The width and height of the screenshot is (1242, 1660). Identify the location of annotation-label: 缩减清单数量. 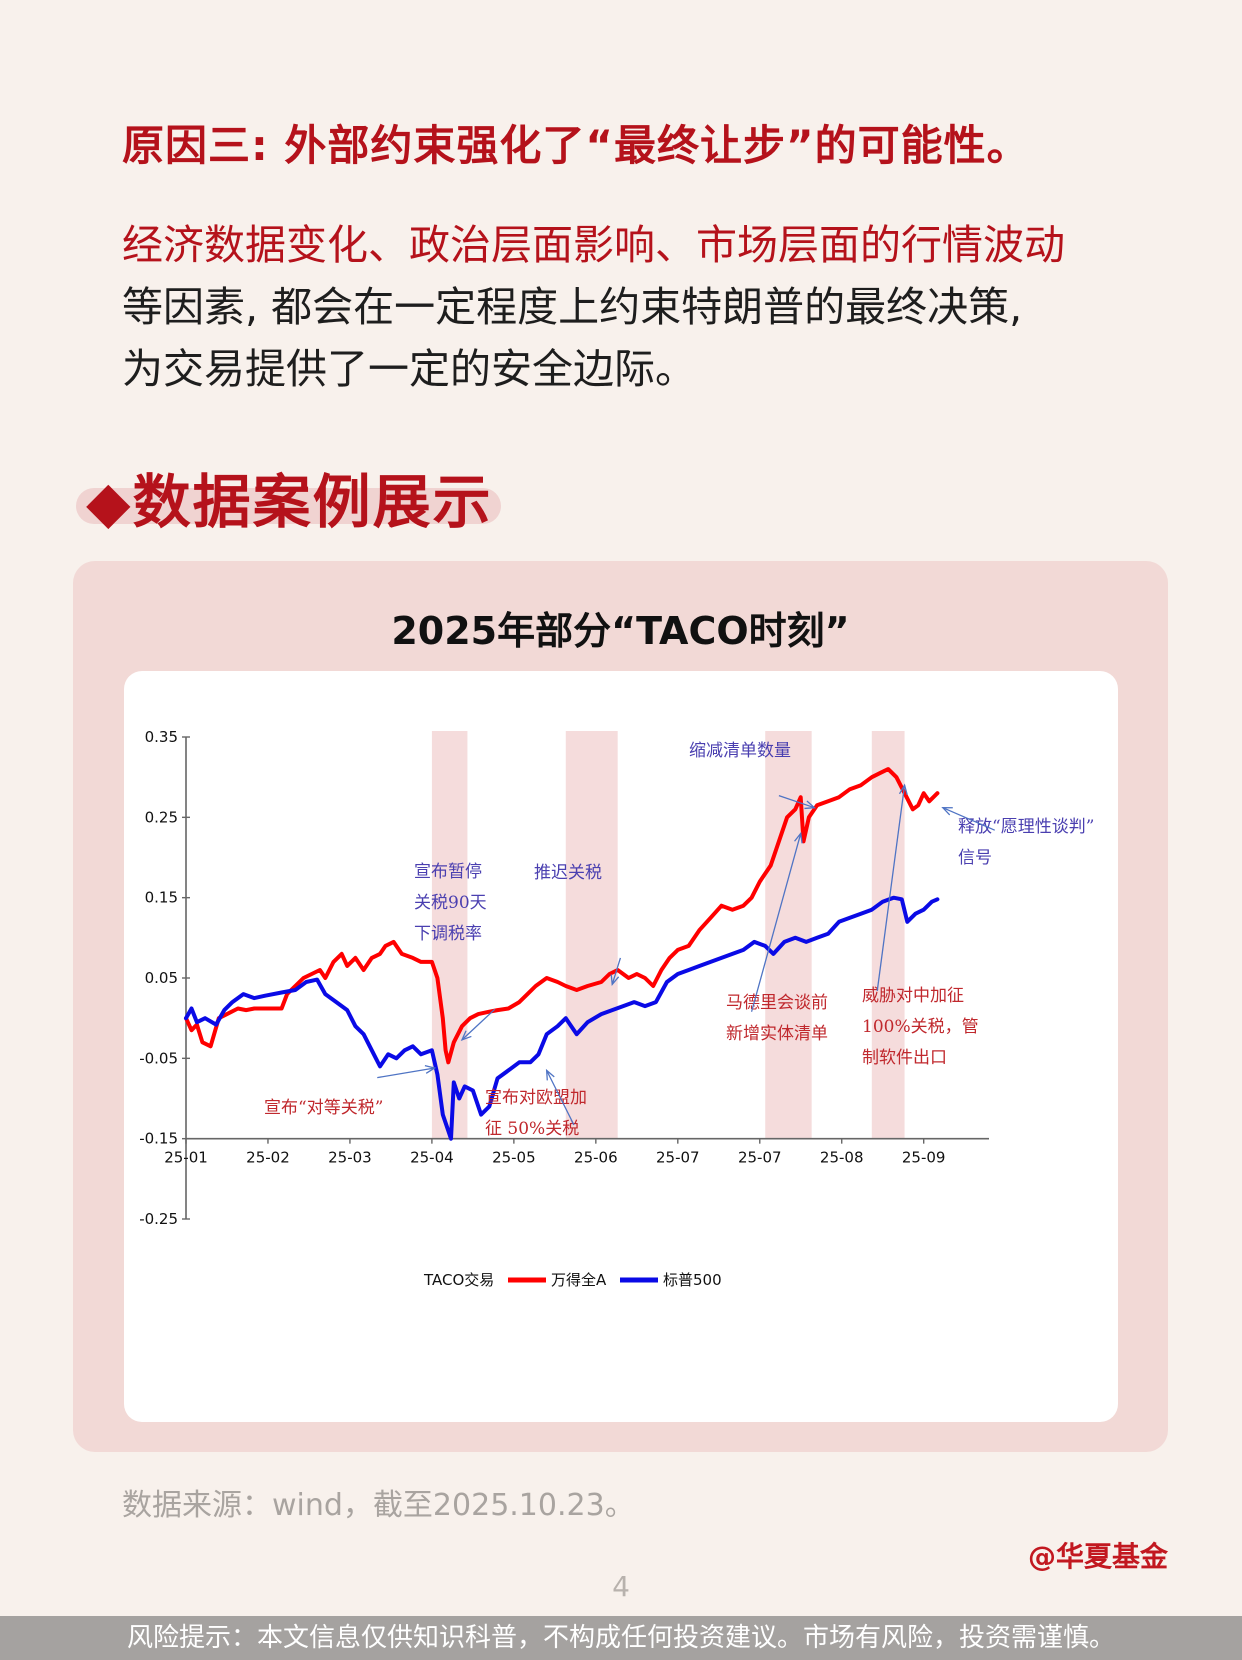
(740, 751).